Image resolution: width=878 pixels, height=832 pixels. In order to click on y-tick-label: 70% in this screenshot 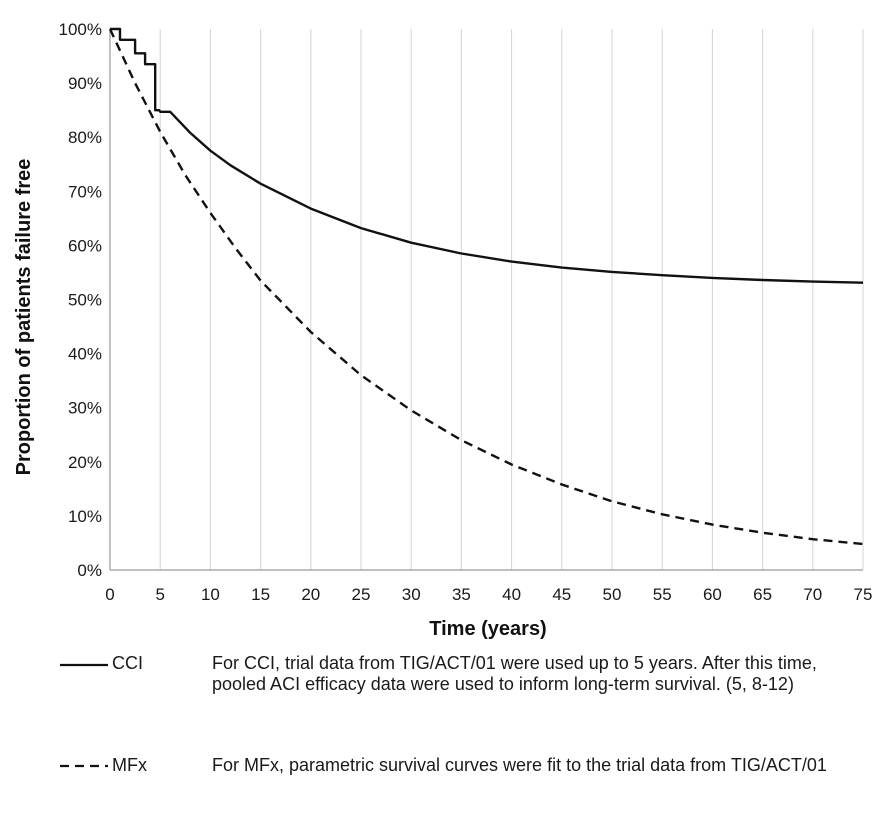, I will do `click(85, 191)`.